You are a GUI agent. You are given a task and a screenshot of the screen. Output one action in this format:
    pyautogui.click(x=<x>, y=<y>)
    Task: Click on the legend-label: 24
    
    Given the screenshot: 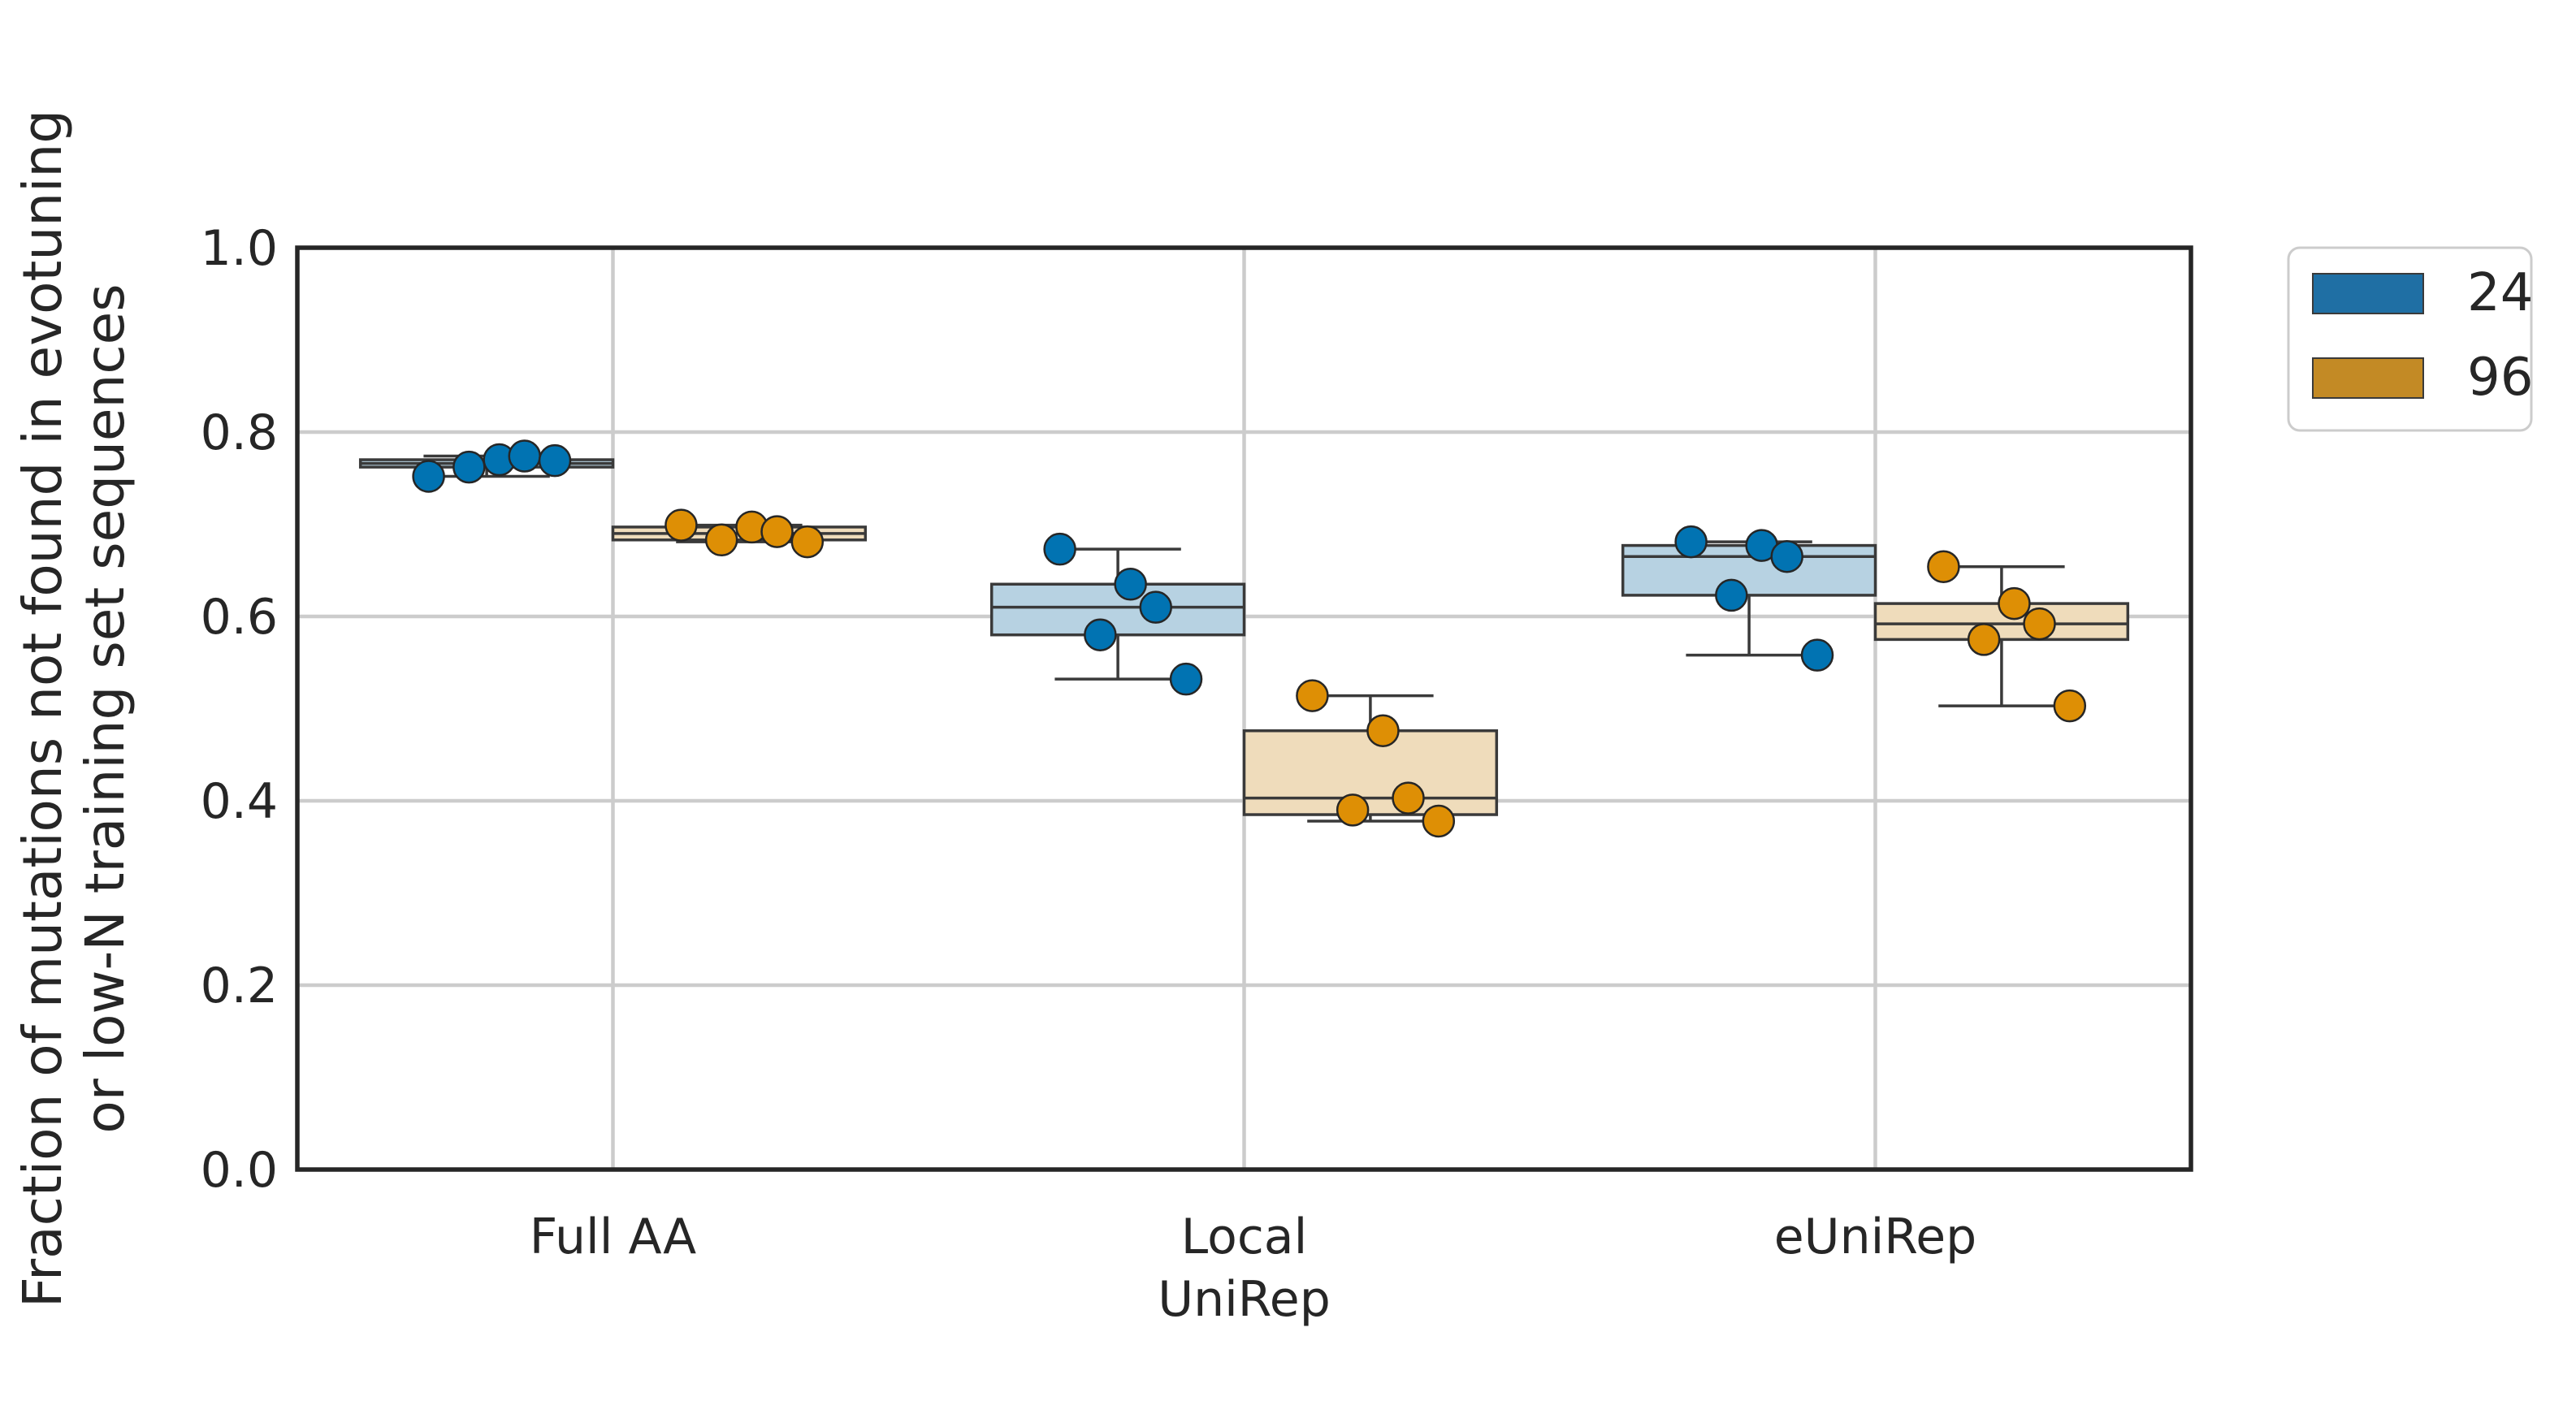 What is the action you would take?
    pyautogui.click(x=2500, y=293)
    